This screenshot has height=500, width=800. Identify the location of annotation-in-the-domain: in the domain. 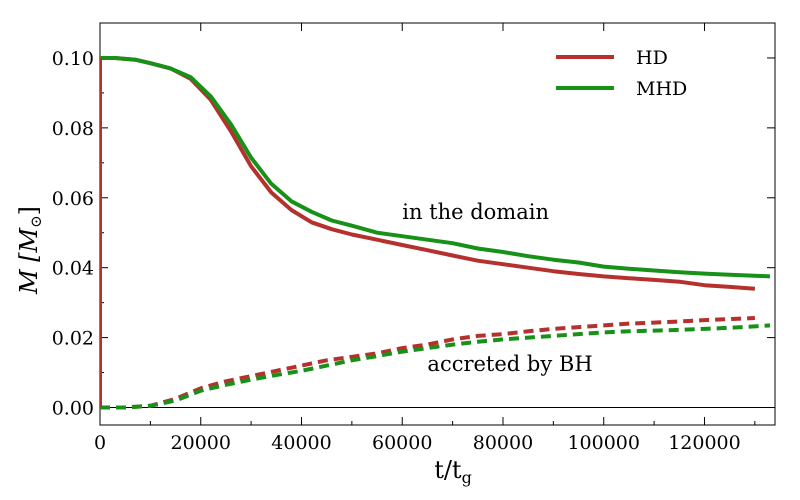
(475, 212).